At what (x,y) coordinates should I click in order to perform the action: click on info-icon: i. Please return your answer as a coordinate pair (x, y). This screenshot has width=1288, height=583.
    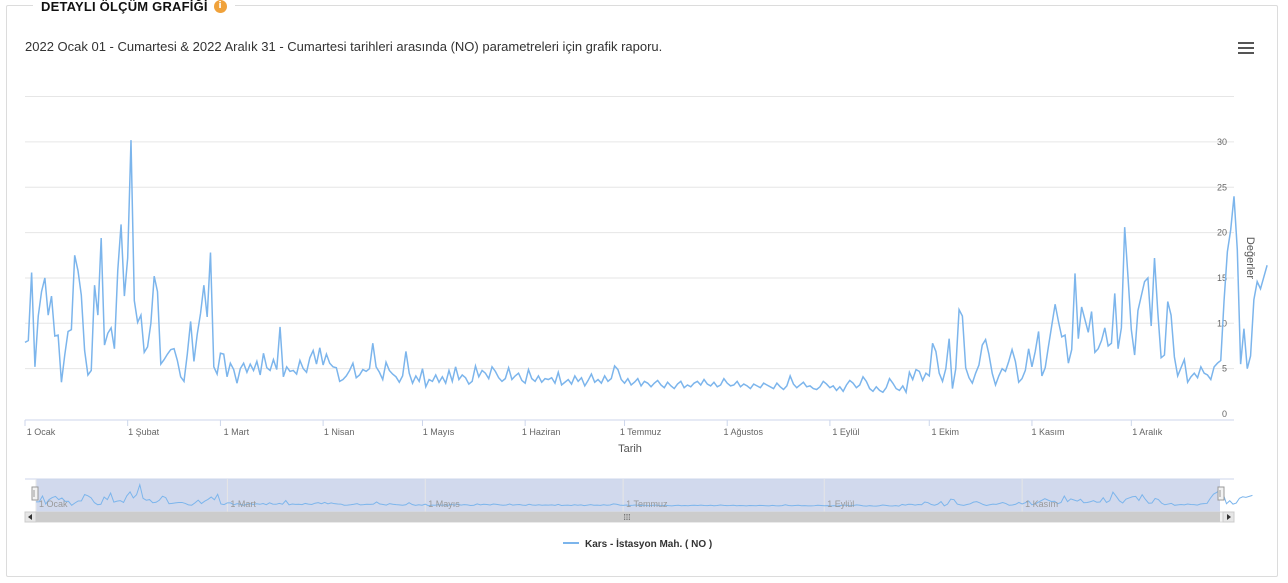
    Looking at the image, I should click on (220, 6).